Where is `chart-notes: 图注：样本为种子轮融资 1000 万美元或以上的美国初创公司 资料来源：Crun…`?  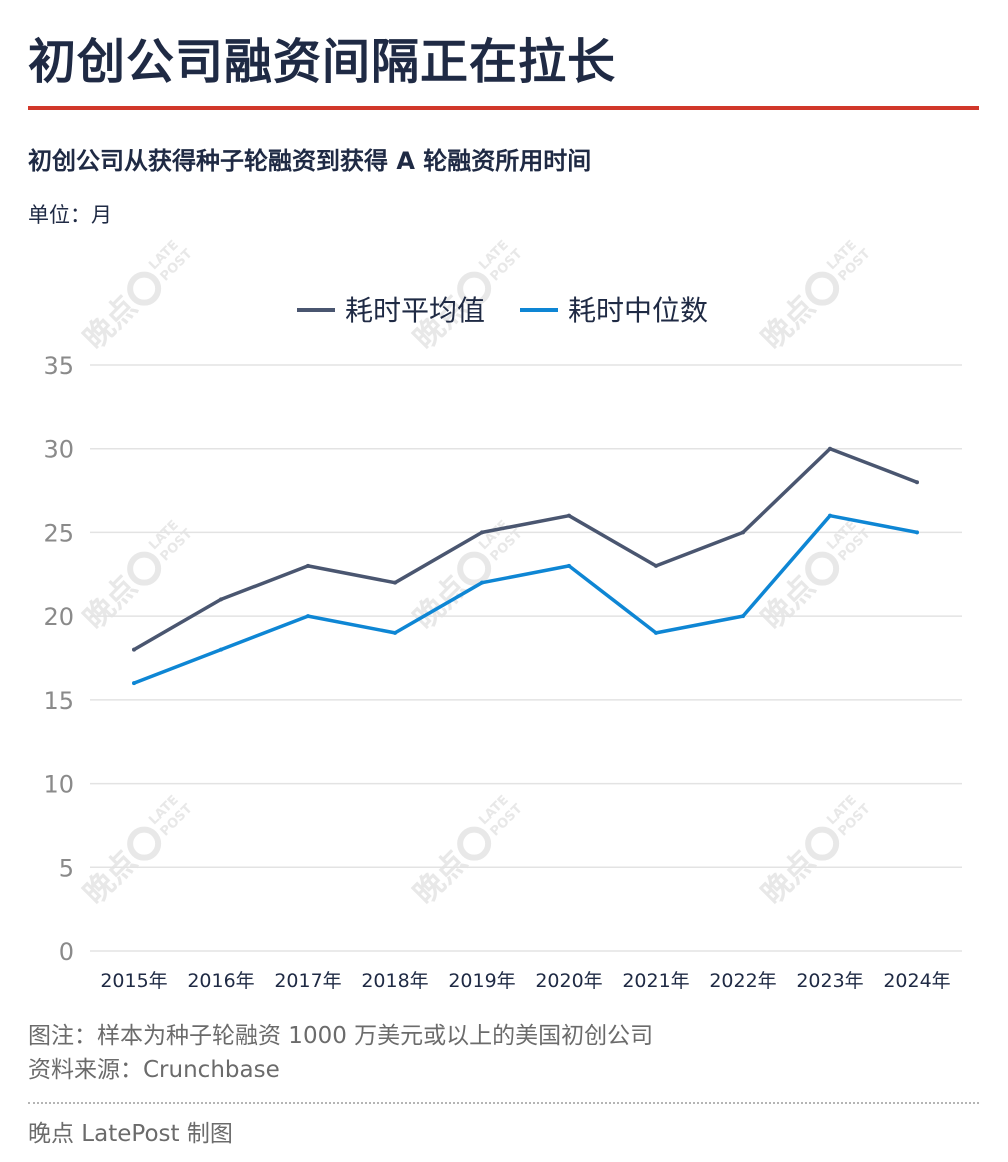 chart-notes: 图注：样本为种子轮融资 1000 万美元或以上的美国初创公司 资料来源：Crun… is located at coordinates (340, 1053).